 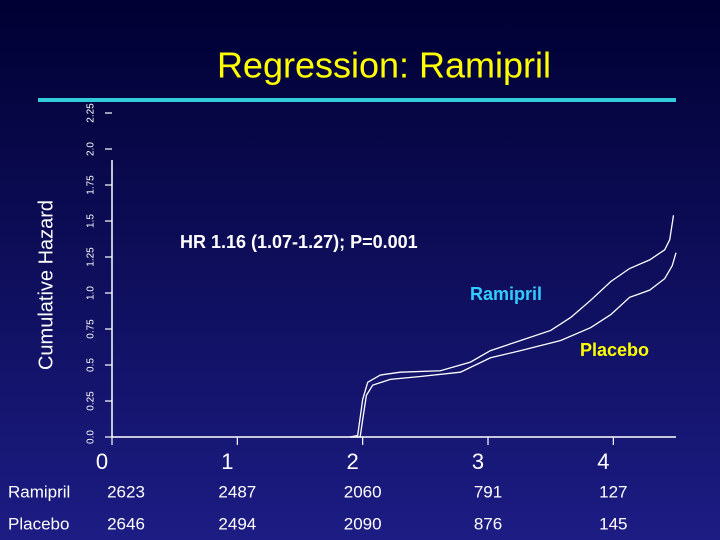 I want to click on x-tick-label: 3, so click(x=478, y=461).